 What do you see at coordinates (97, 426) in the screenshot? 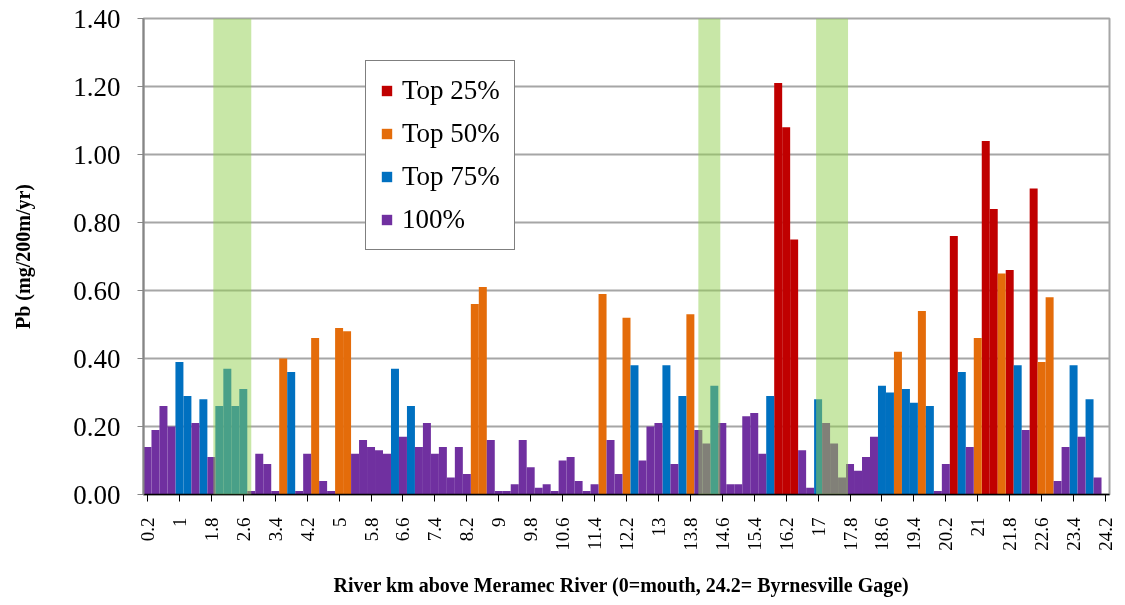
I see `y-tick-label: 0.20` at bounding box center [97, 426].